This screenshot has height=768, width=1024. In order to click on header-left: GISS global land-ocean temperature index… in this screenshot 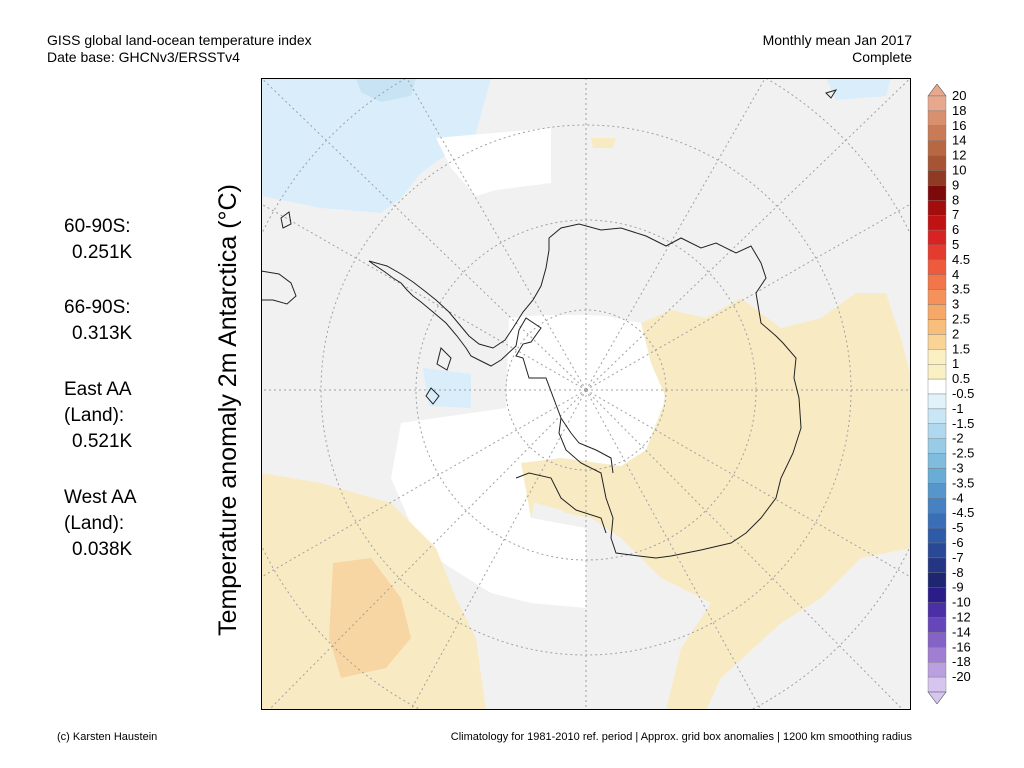, I will do `click(179, 49)`.